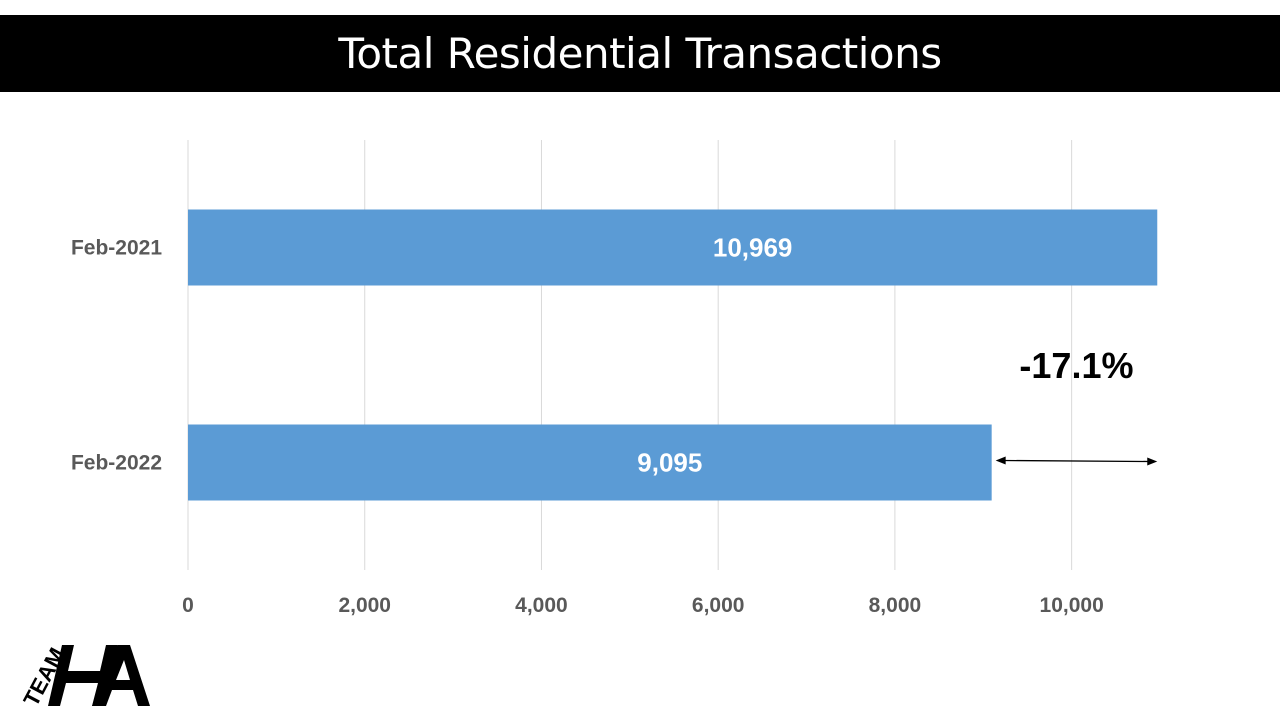 The width and height of the screenshot is (1280, 720). What do you see at coordinates (669, 463) in the screenshot?
I see `bar-data-label: 9,095` at bounding box center [669, 463].